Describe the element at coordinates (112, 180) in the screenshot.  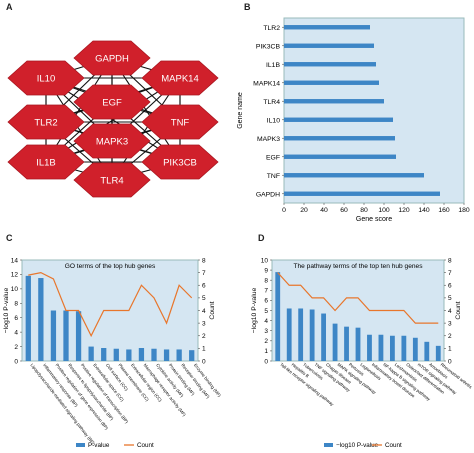
I see `node-tlr4` at that location.